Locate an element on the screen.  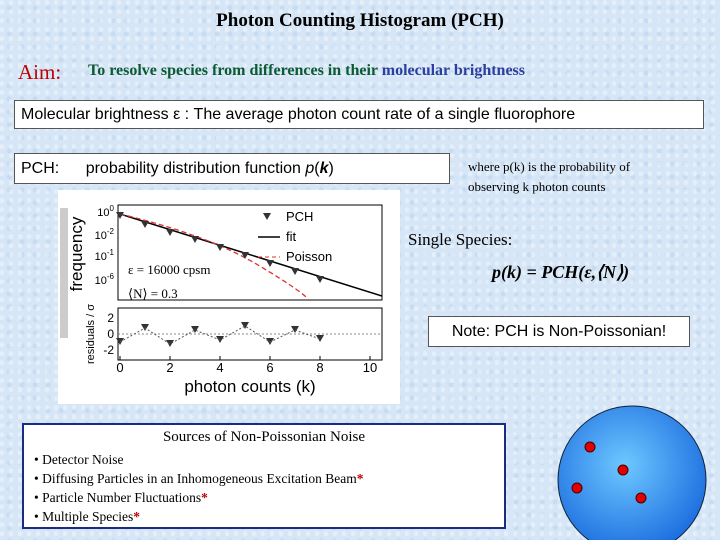
residual-line is located at coordinates (220, 335).